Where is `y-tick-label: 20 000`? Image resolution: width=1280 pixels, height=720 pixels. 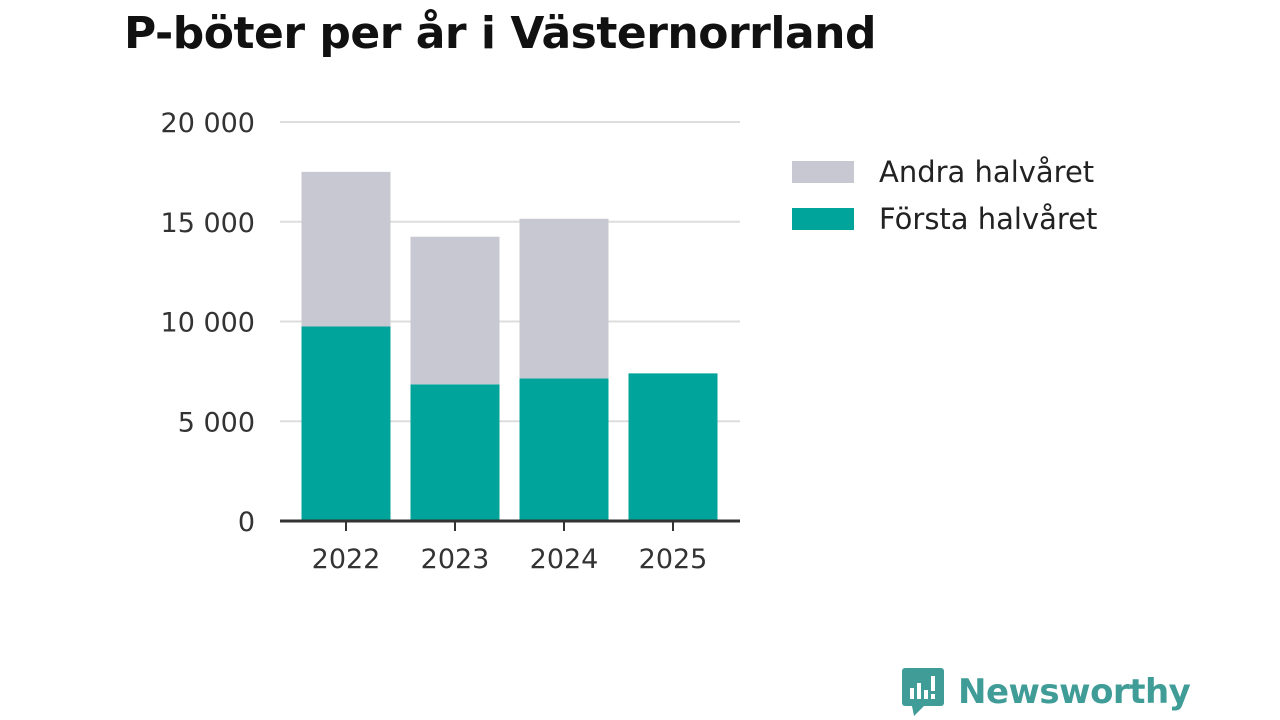 y-tick-label: 20 000 is located at coordinates (208, 123).